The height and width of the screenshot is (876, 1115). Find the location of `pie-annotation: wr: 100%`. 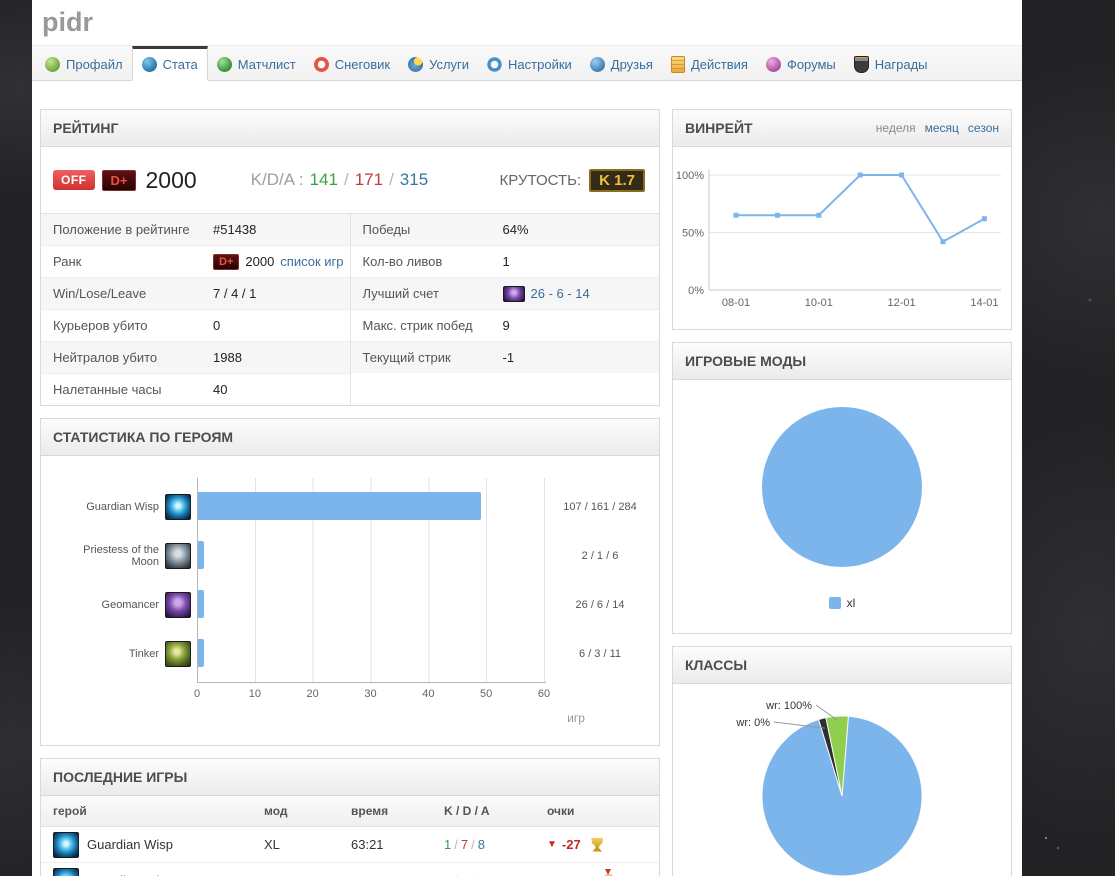

pie-annotation: wr: 100% is located at coordinates (788, 706).